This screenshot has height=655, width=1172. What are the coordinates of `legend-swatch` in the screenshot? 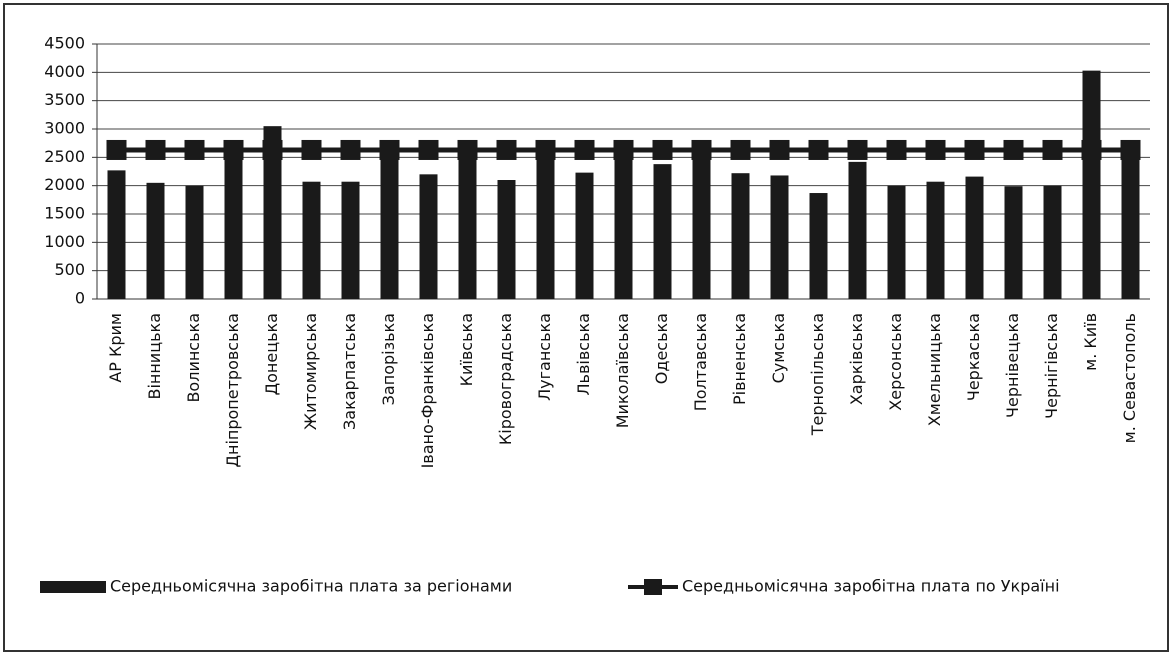 It's located at (73, 587).